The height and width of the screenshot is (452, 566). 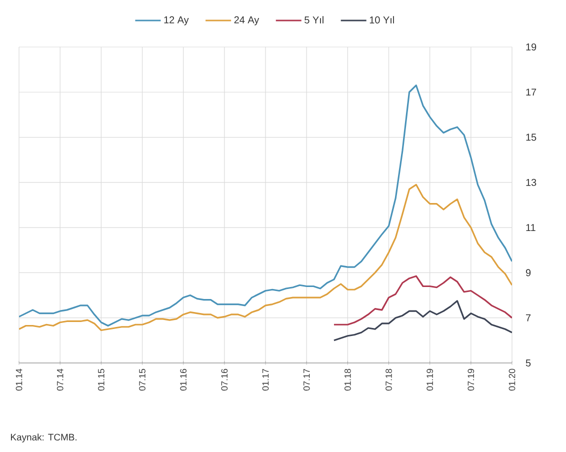 What do you see at coordinates (142, 379) in the screenshot?
I see `x-tick-label: 07.15` at bounding box center [142, 379].